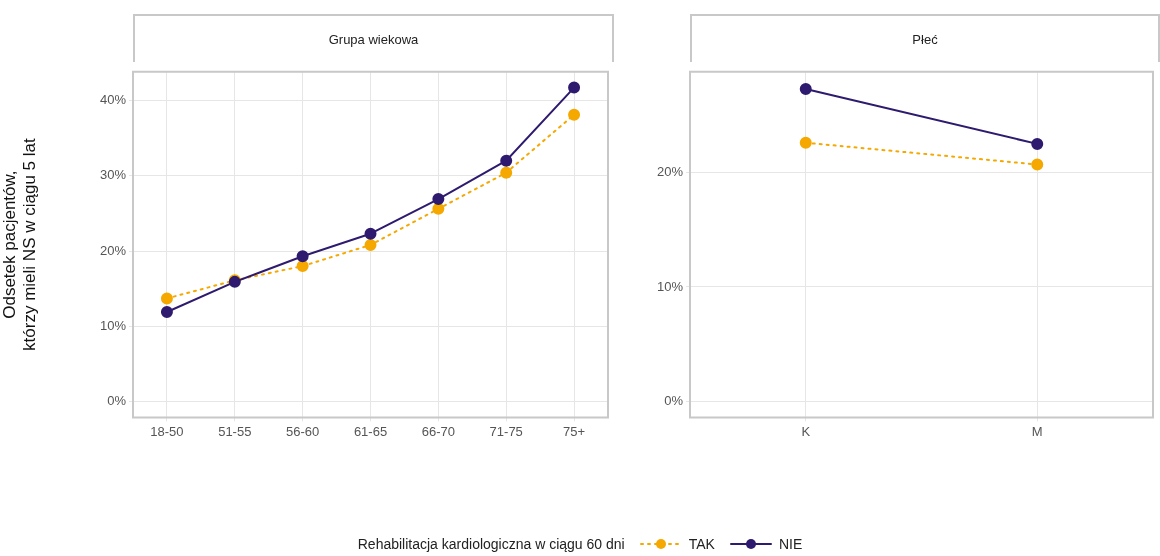 Image resolution: width=1160 pixels, height=556 pixels. What do you see at coordinates (235, 431) in the screenshot?
I see `x-tick-label: 51-55` at bounding box center [235, 431].